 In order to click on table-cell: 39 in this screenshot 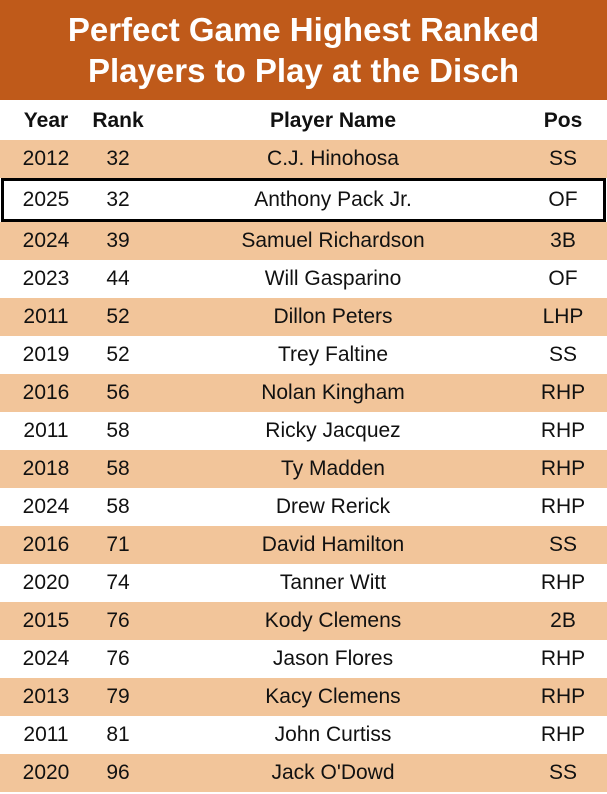, I will do `click(118, 240)`.